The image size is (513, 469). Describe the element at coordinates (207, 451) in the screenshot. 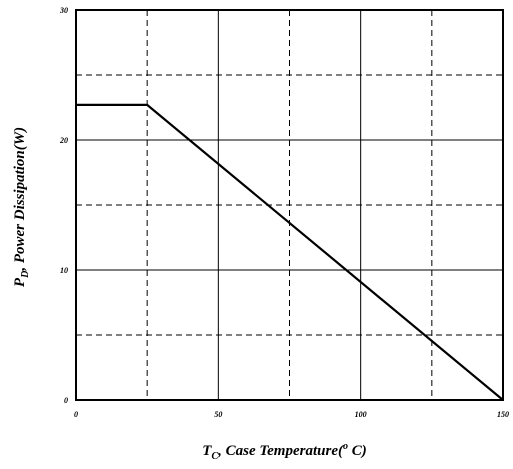

I see `x-axis-title-main: T` at that location.